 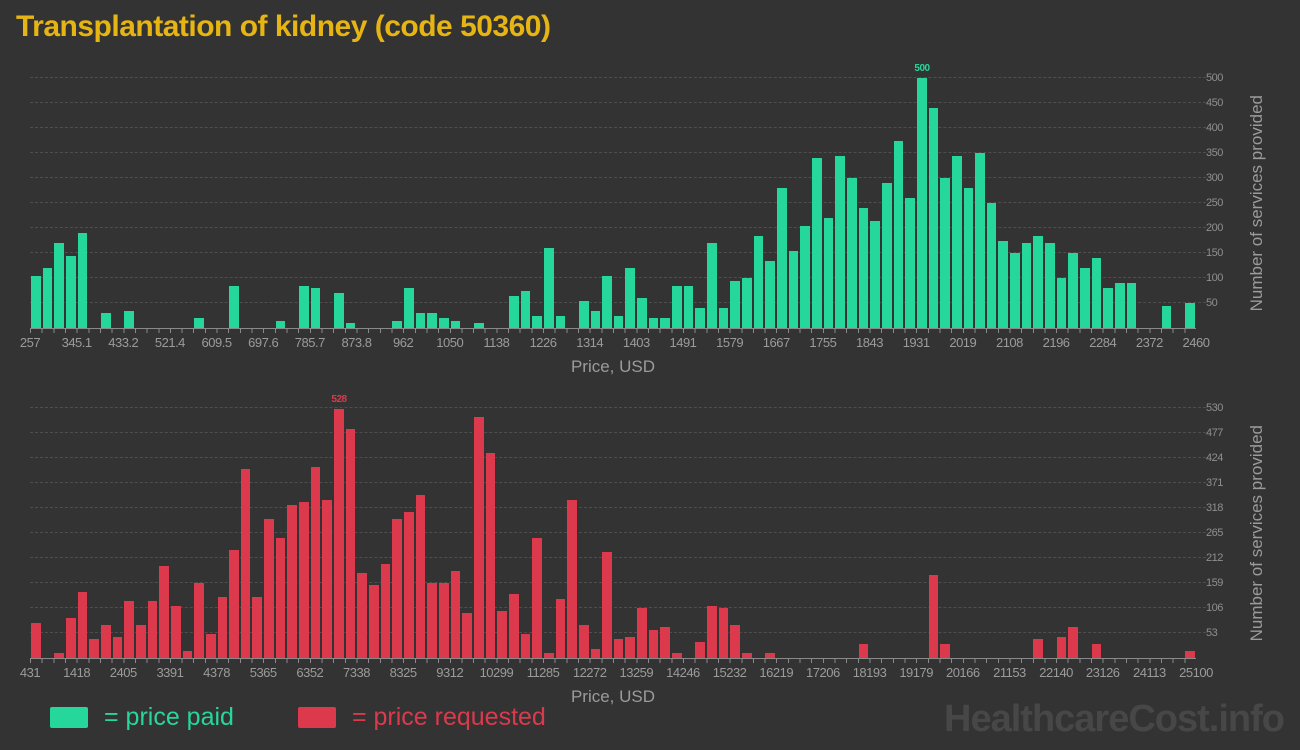 What do you see at coordinates (170, 342) in the screenshot?
I see `x-tick-label: 521.4` at bounding box center [170, 342].